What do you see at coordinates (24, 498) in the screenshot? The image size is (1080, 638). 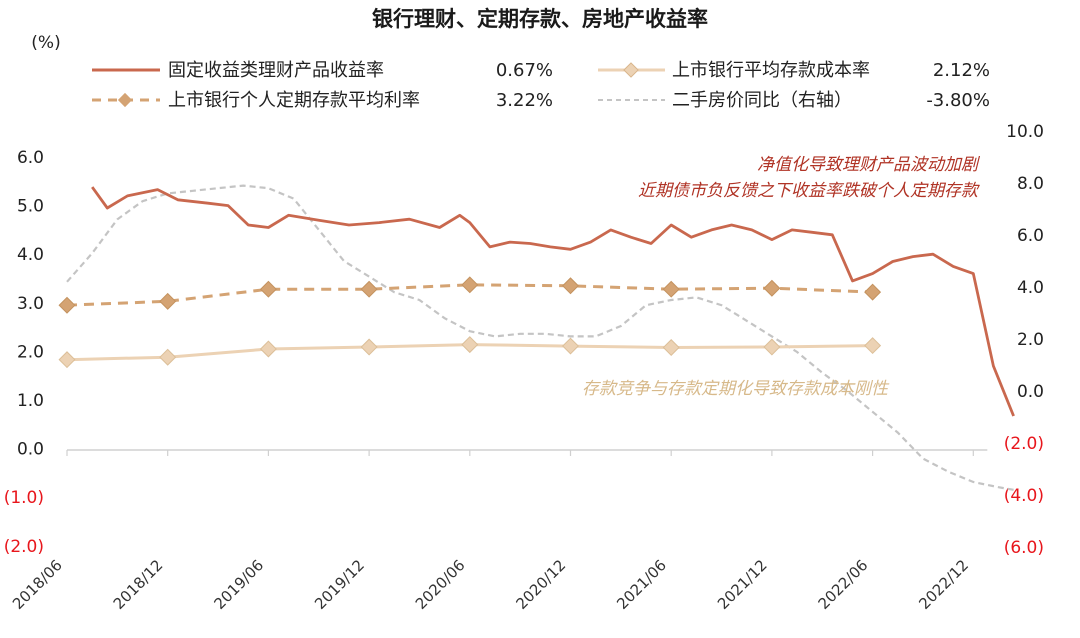 I see `y-left-tick-label: (1.0)` at bounding box center [24, 498].